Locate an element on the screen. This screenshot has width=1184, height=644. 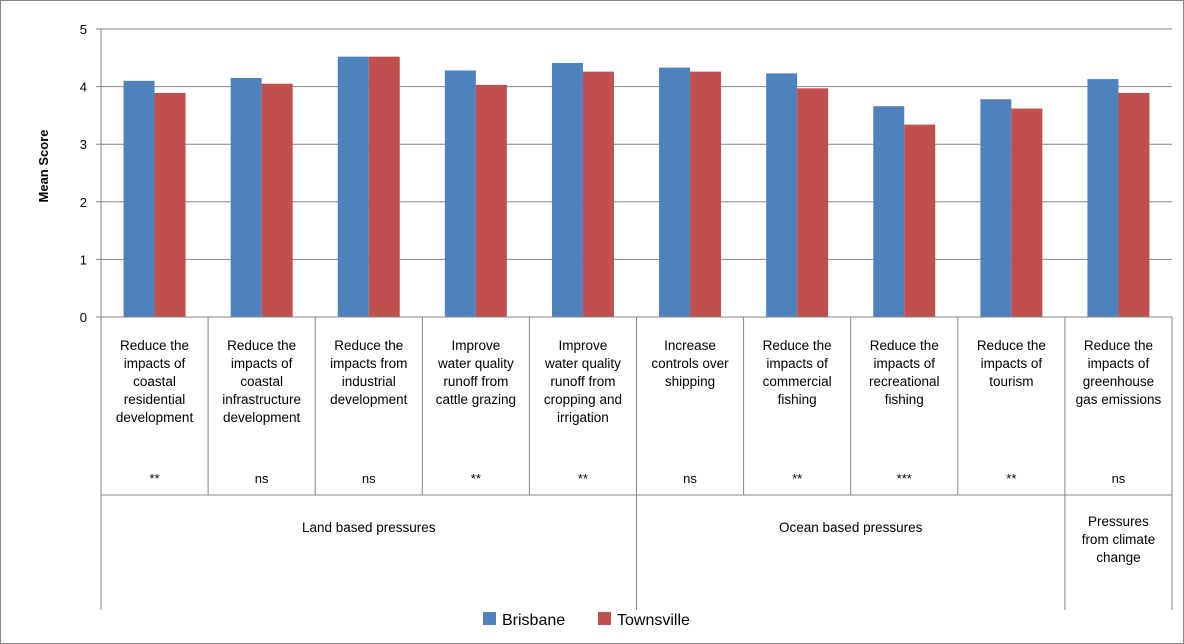
significance-labels: ** ns ns ** ** ns ** *** ** ns is located at coordinates (637, 478).